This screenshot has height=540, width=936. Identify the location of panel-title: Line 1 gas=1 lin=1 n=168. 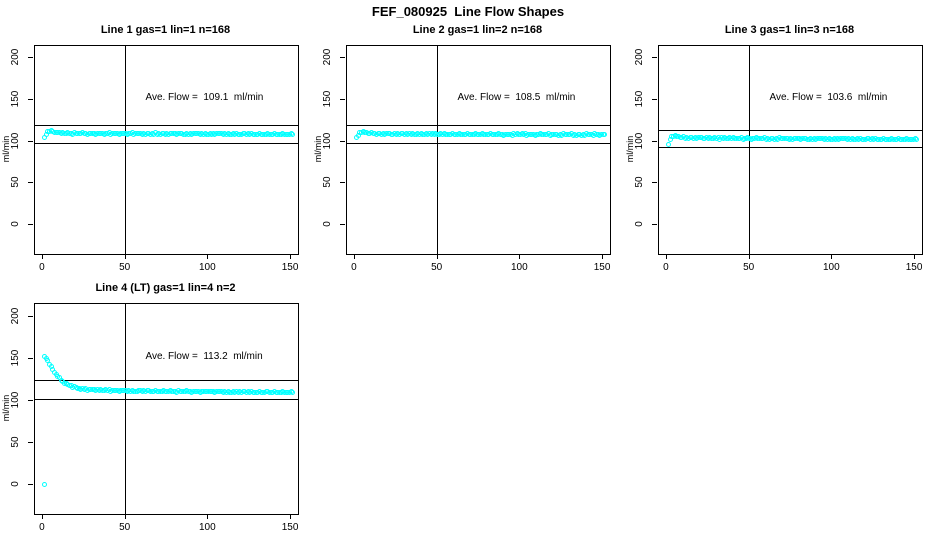
(165, 30).